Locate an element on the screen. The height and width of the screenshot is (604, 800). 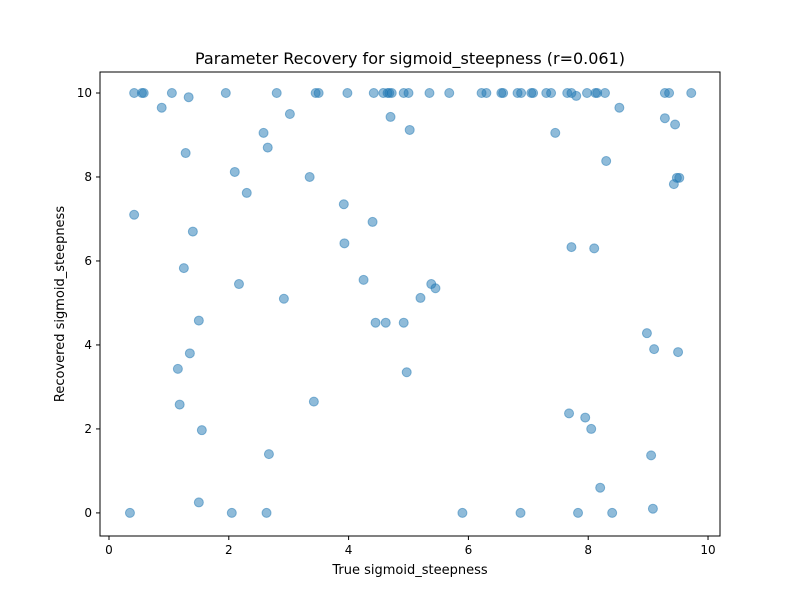
x-tick-label-6: 6 is located at coordinates (469, 550).